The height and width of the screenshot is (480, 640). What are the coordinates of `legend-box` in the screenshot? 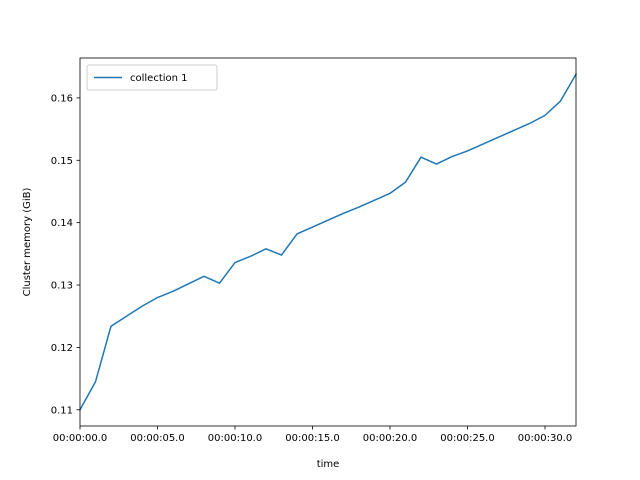 It's located at (152, 77).